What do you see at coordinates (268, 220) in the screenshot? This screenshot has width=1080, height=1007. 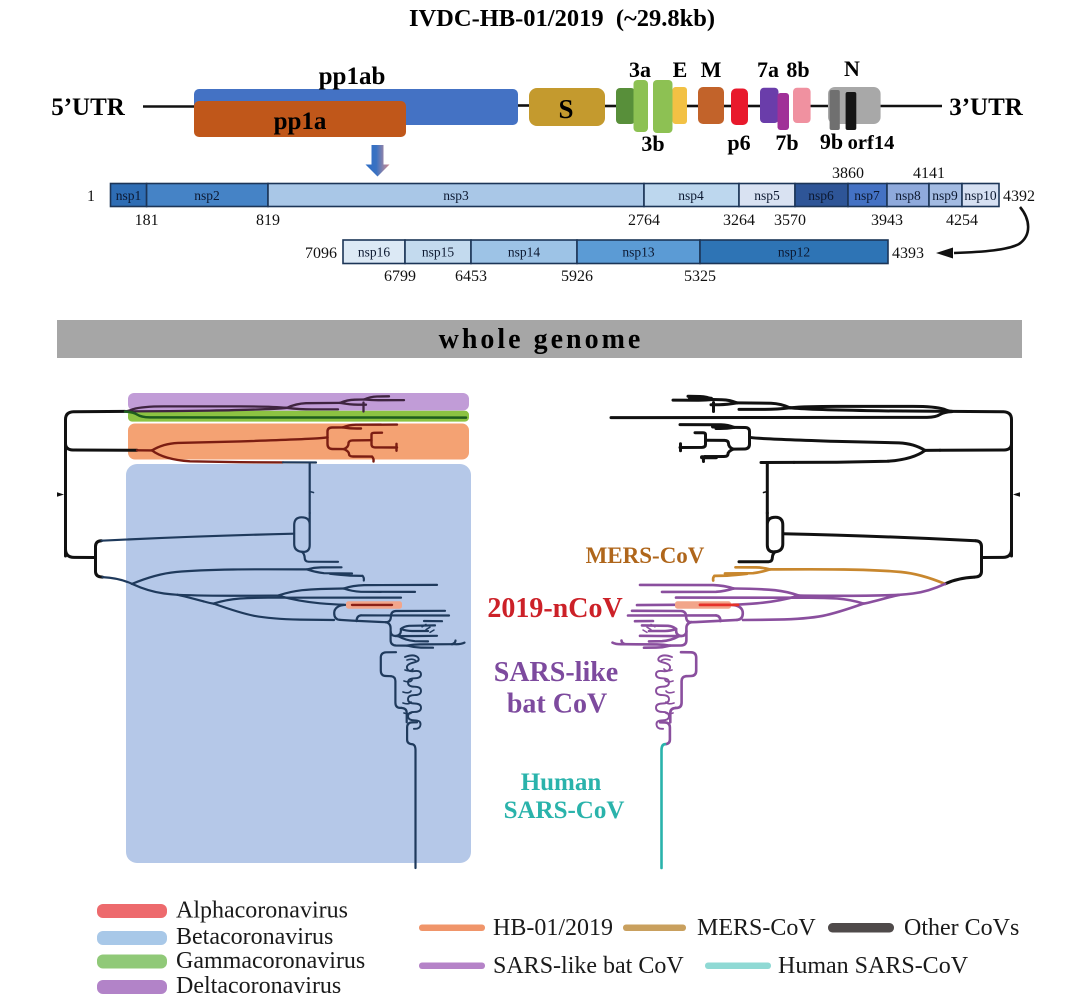 I see `svg-text: 819` at bounding box center [268, 220].